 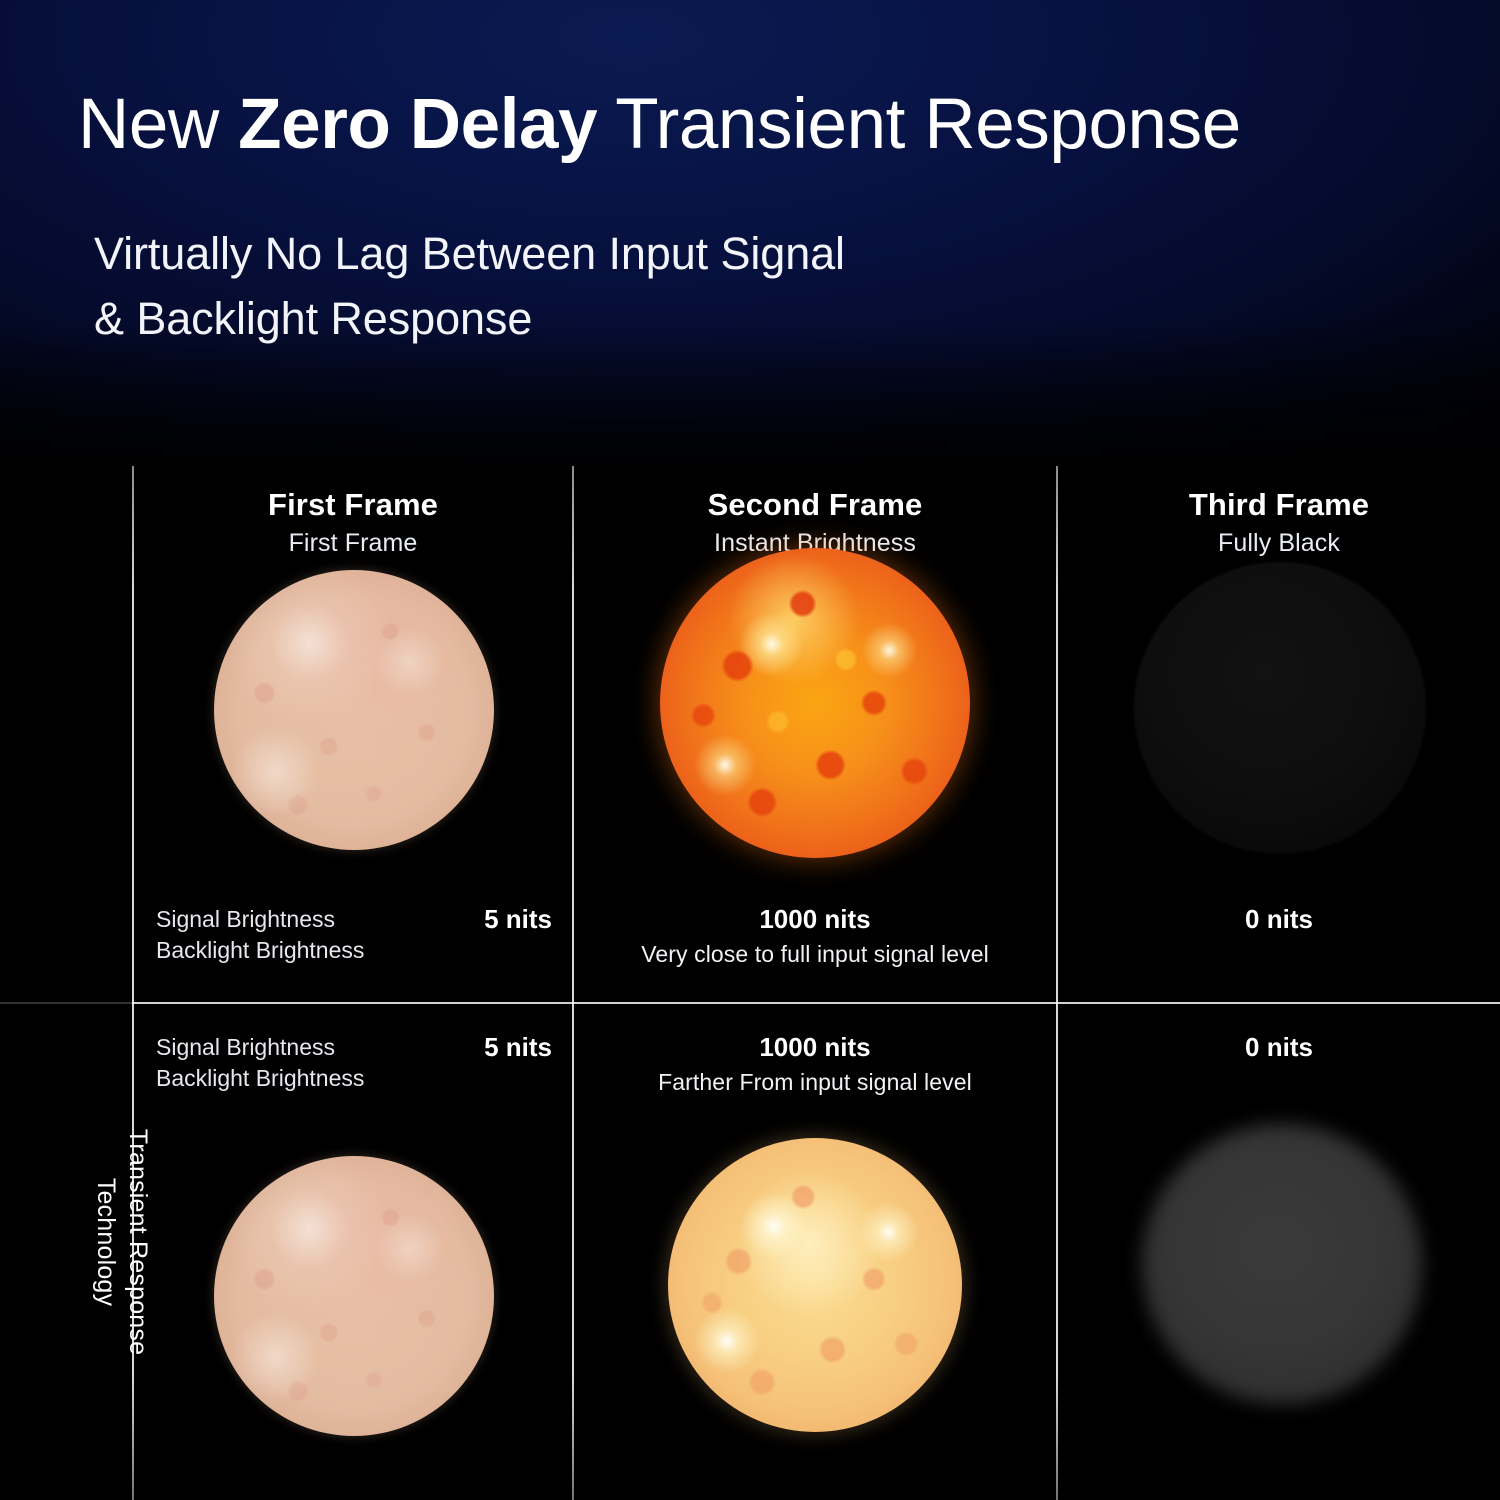 I want to click on column-header-second-frame: Second Frame Instant Brightness, so click(x=815, y=523).